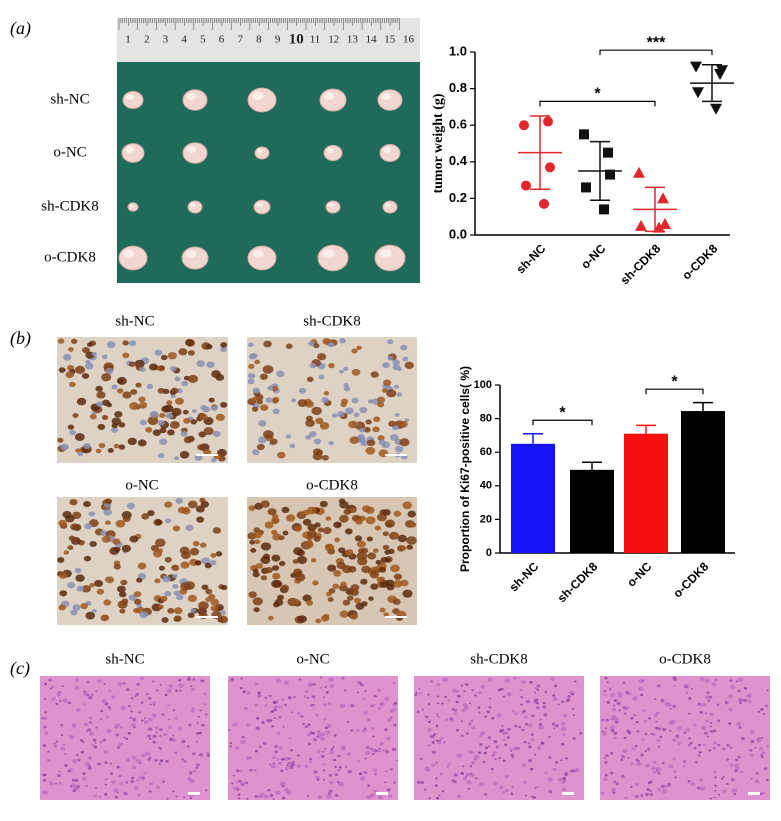 Image resolution: width=781 pixels, height=821 pixels. I want to click on tumor-highlight, so click(130, 97).